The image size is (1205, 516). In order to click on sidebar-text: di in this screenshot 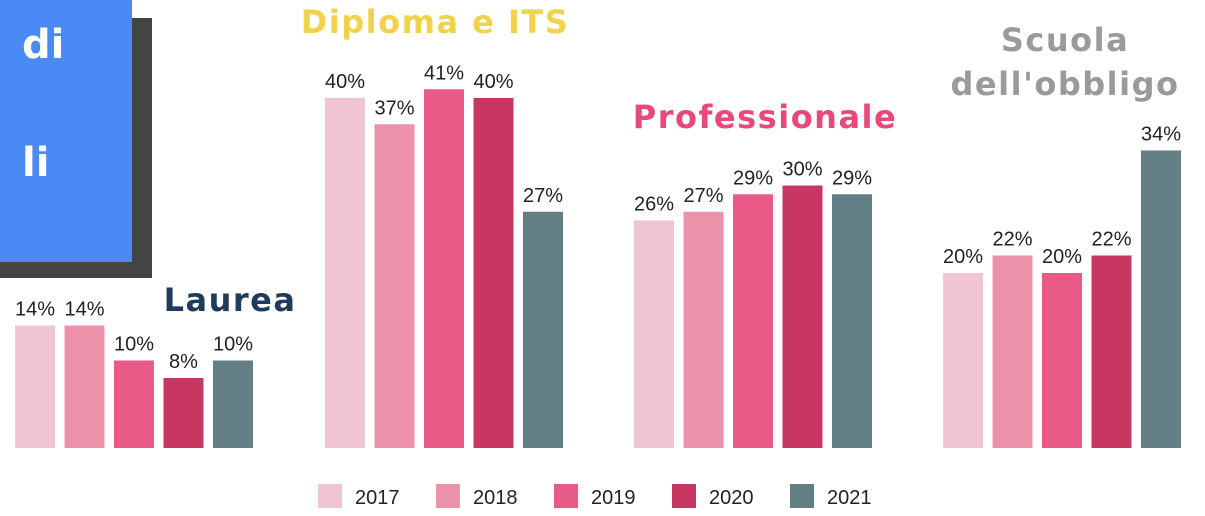, I will do `click(43, 45)`.